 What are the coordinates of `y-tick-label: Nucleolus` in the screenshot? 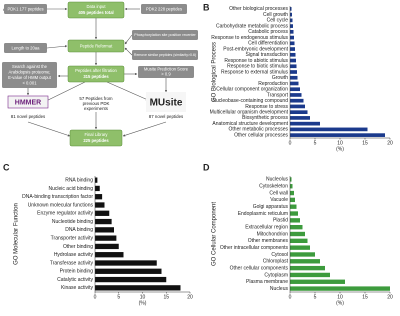 It's located at (277, 180).